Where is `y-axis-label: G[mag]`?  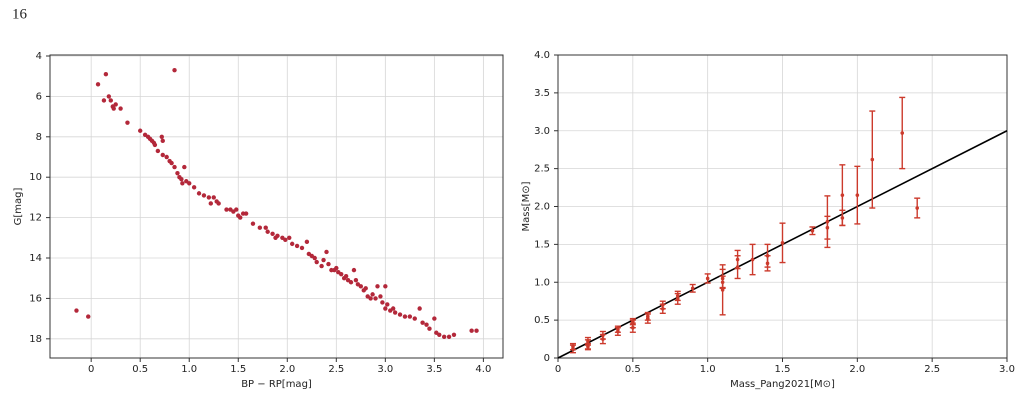 y-axis-label: G[mag] is located at coordinates (18, 207).